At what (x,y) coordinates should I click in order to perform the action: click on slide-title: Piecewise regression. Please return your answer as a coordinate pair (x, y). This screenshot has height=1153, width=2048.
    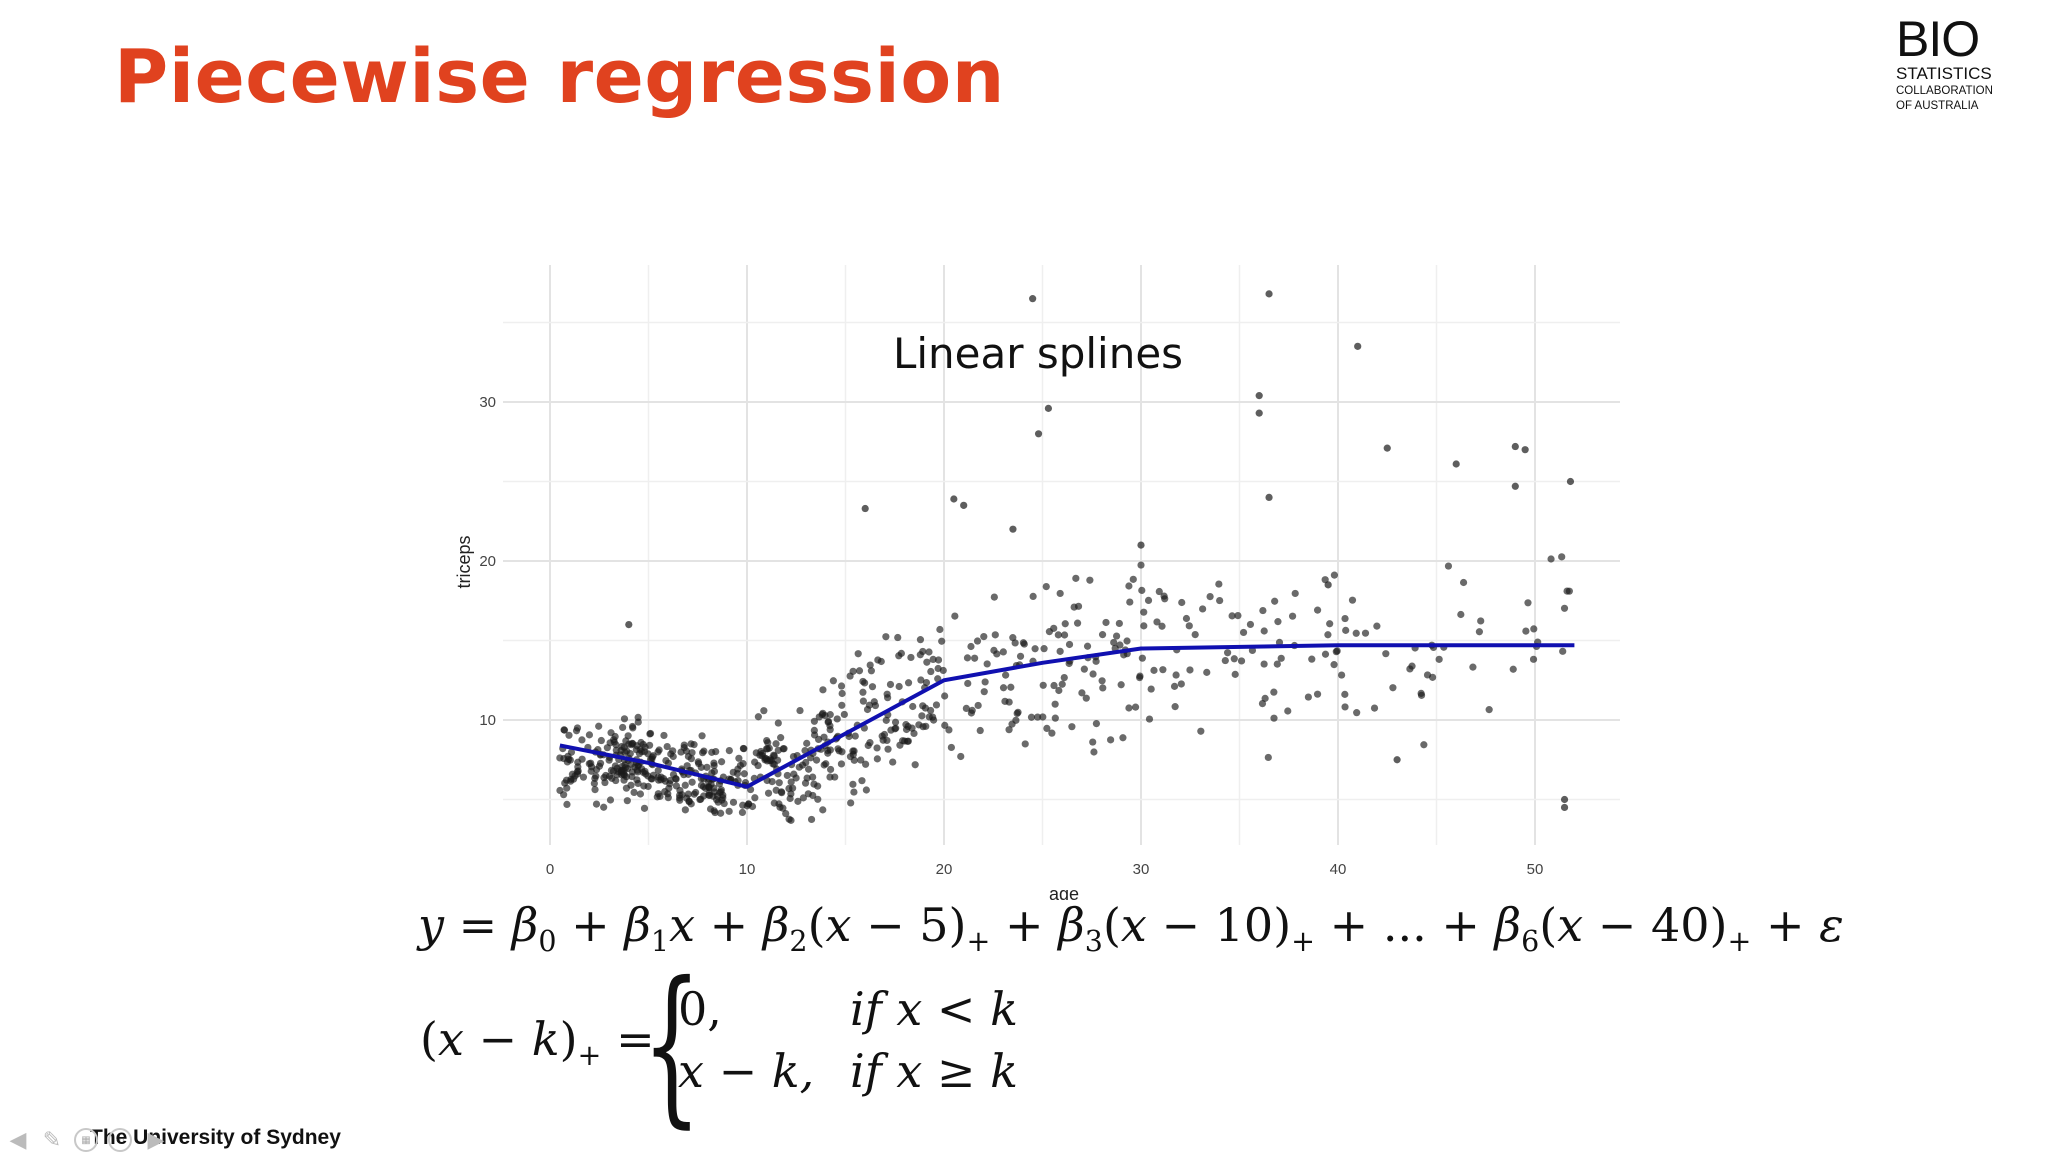
    Looking at the image, I should click on (559, 77).